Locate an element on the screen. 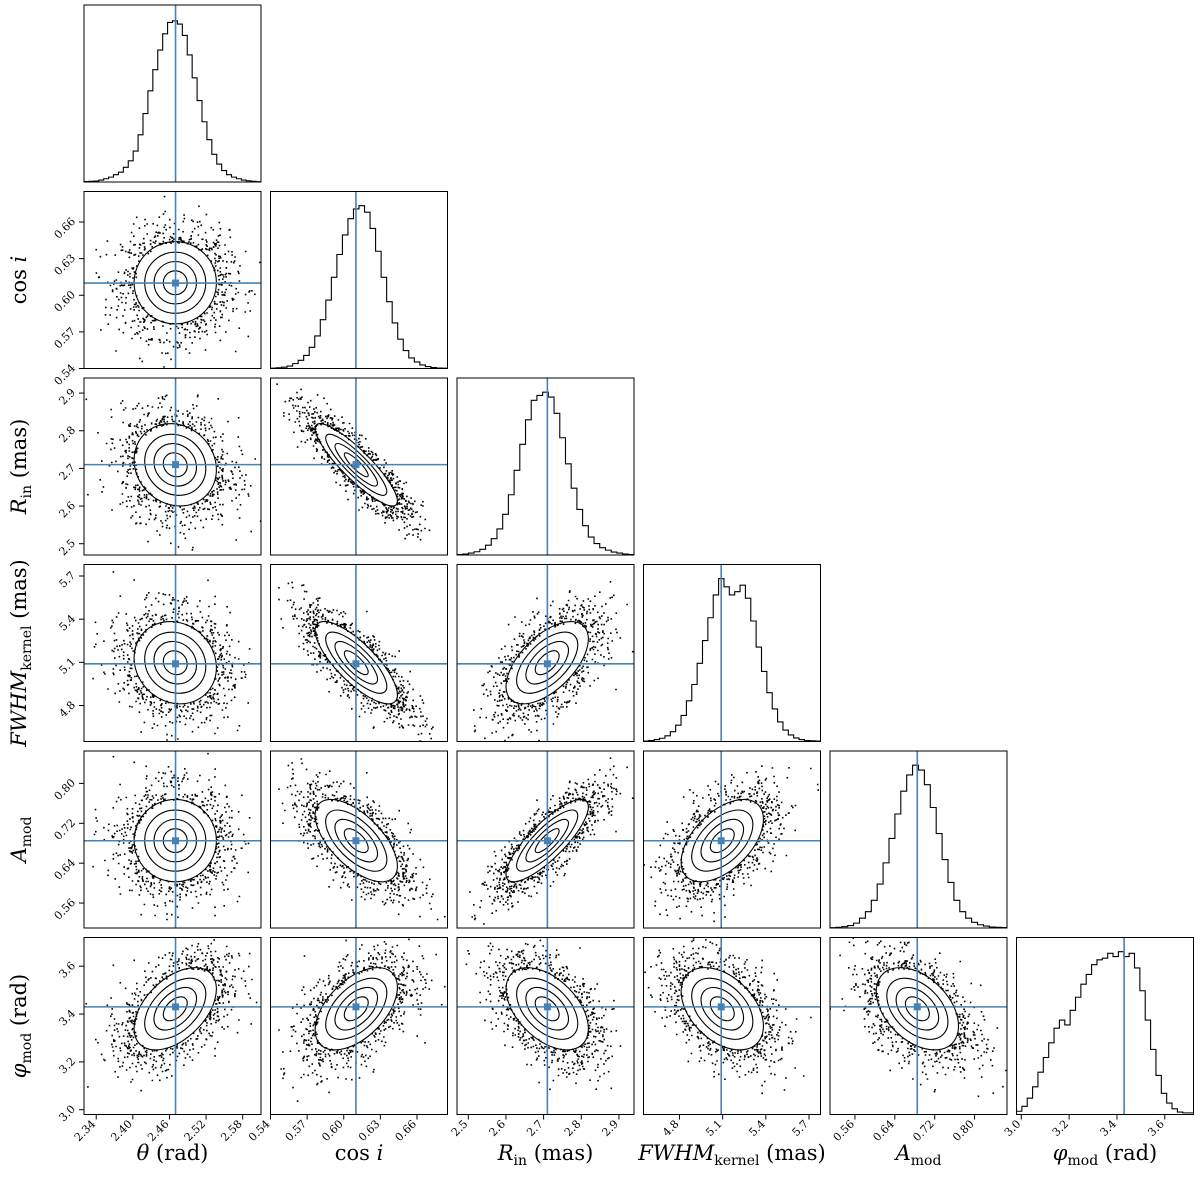  y-axis-label-Rin: Rin (mas) is located at coordinates (21, 467).